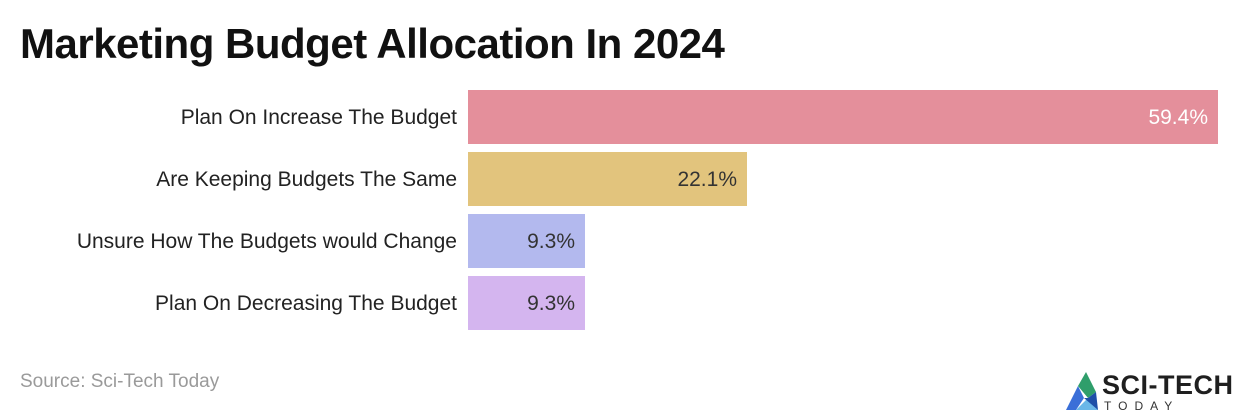  Describe the element at coordinates (372, 43) in the screenshot. I see `chart-title: Marketing Budget Allocation In 2024` at that location.